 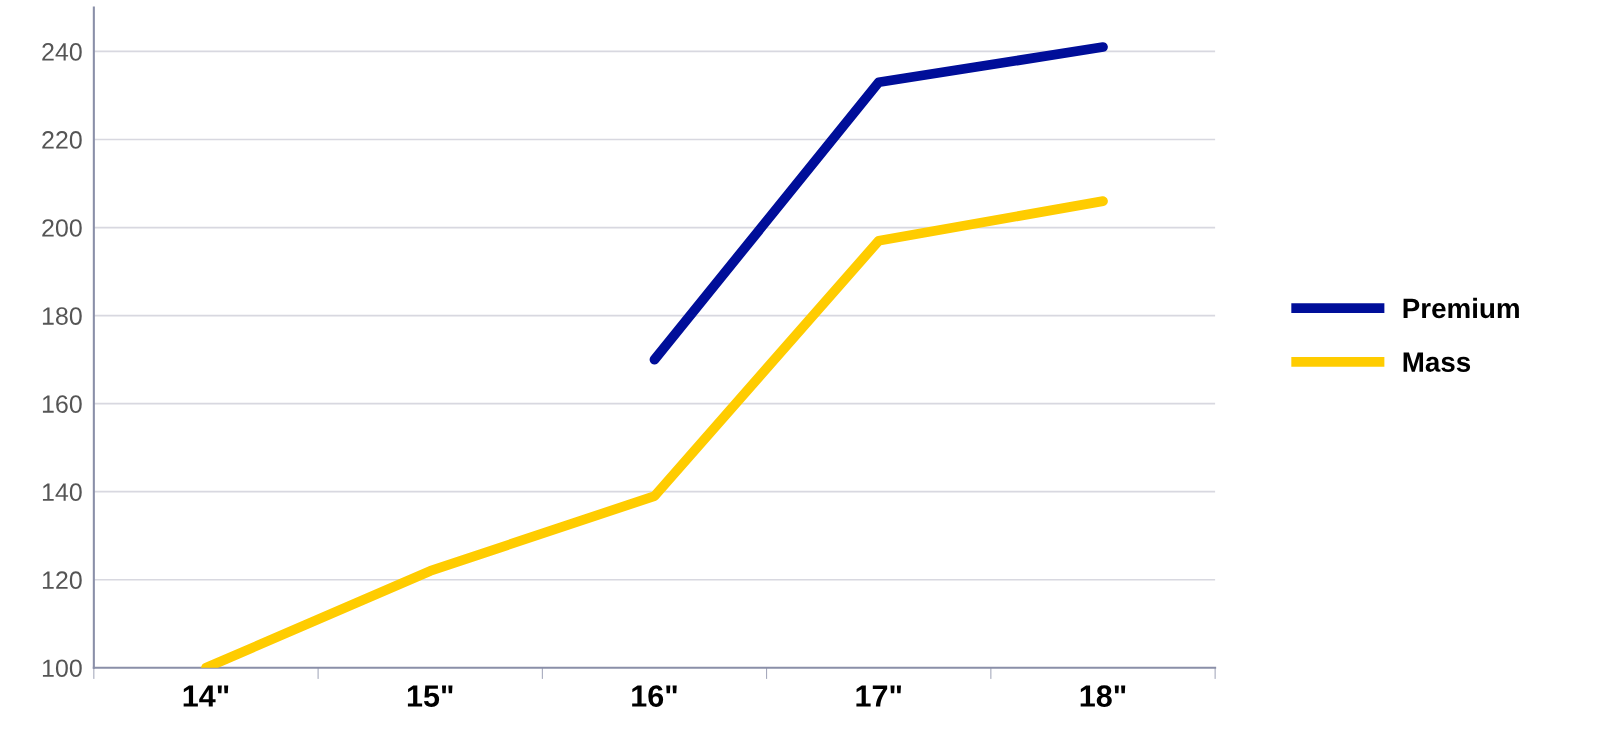 What do you see at coordinates (62, 316) in the screenshot?
I see `y-tick-label: 180` at bounding box center [62, 316].